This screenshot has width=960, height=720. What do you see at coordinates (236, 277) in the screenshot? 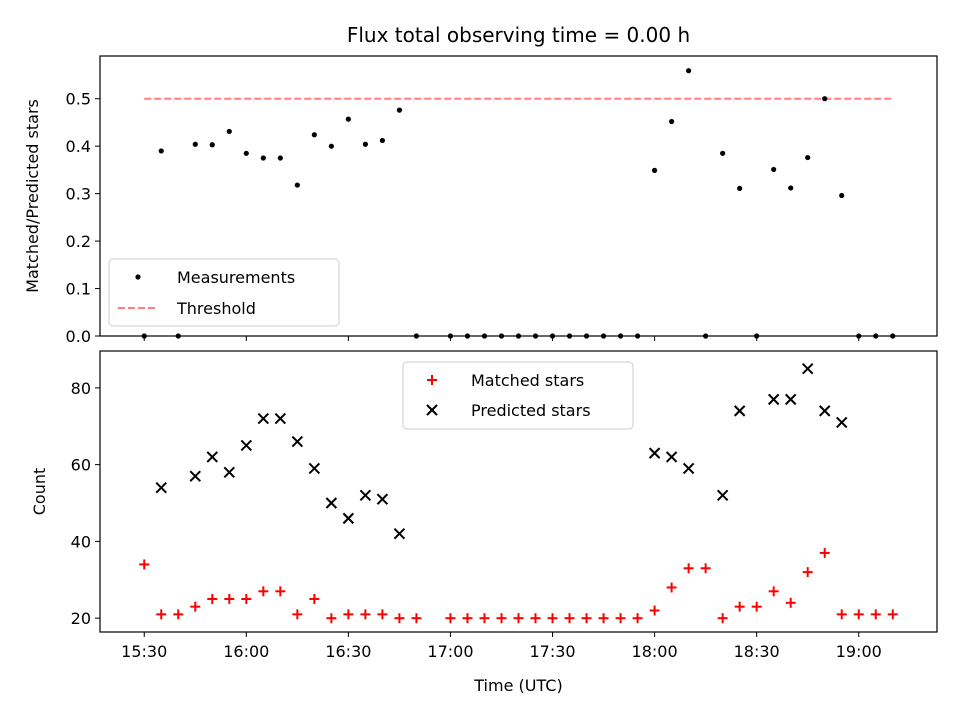
I see `legend-measurements-label: Measurements` at bounding box center [236, 277].